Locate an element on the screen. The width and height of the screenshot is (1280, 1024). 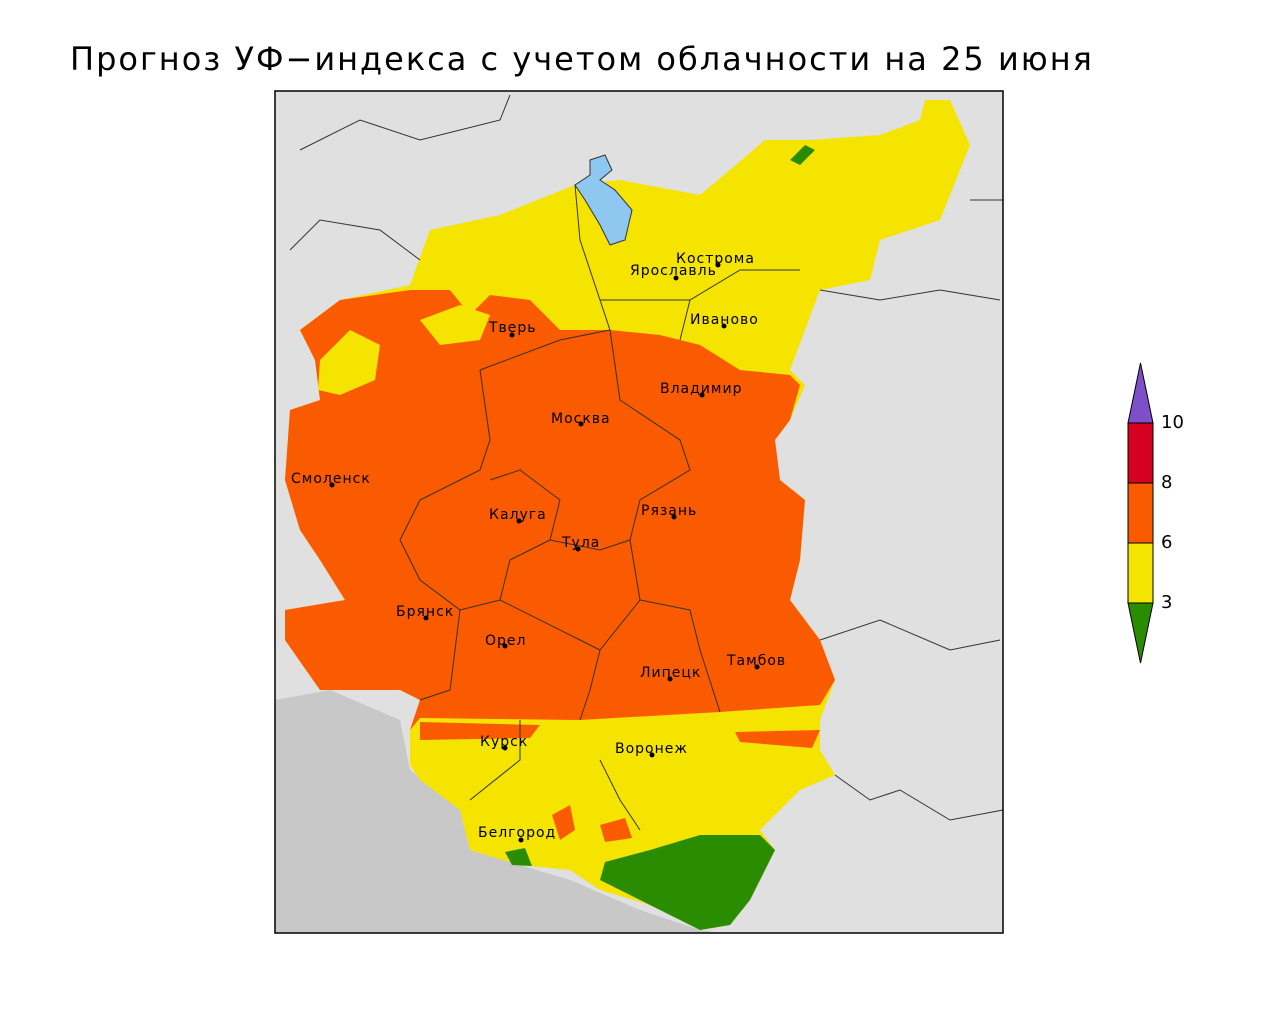
foreign-area is located at coordinates (497, 811).